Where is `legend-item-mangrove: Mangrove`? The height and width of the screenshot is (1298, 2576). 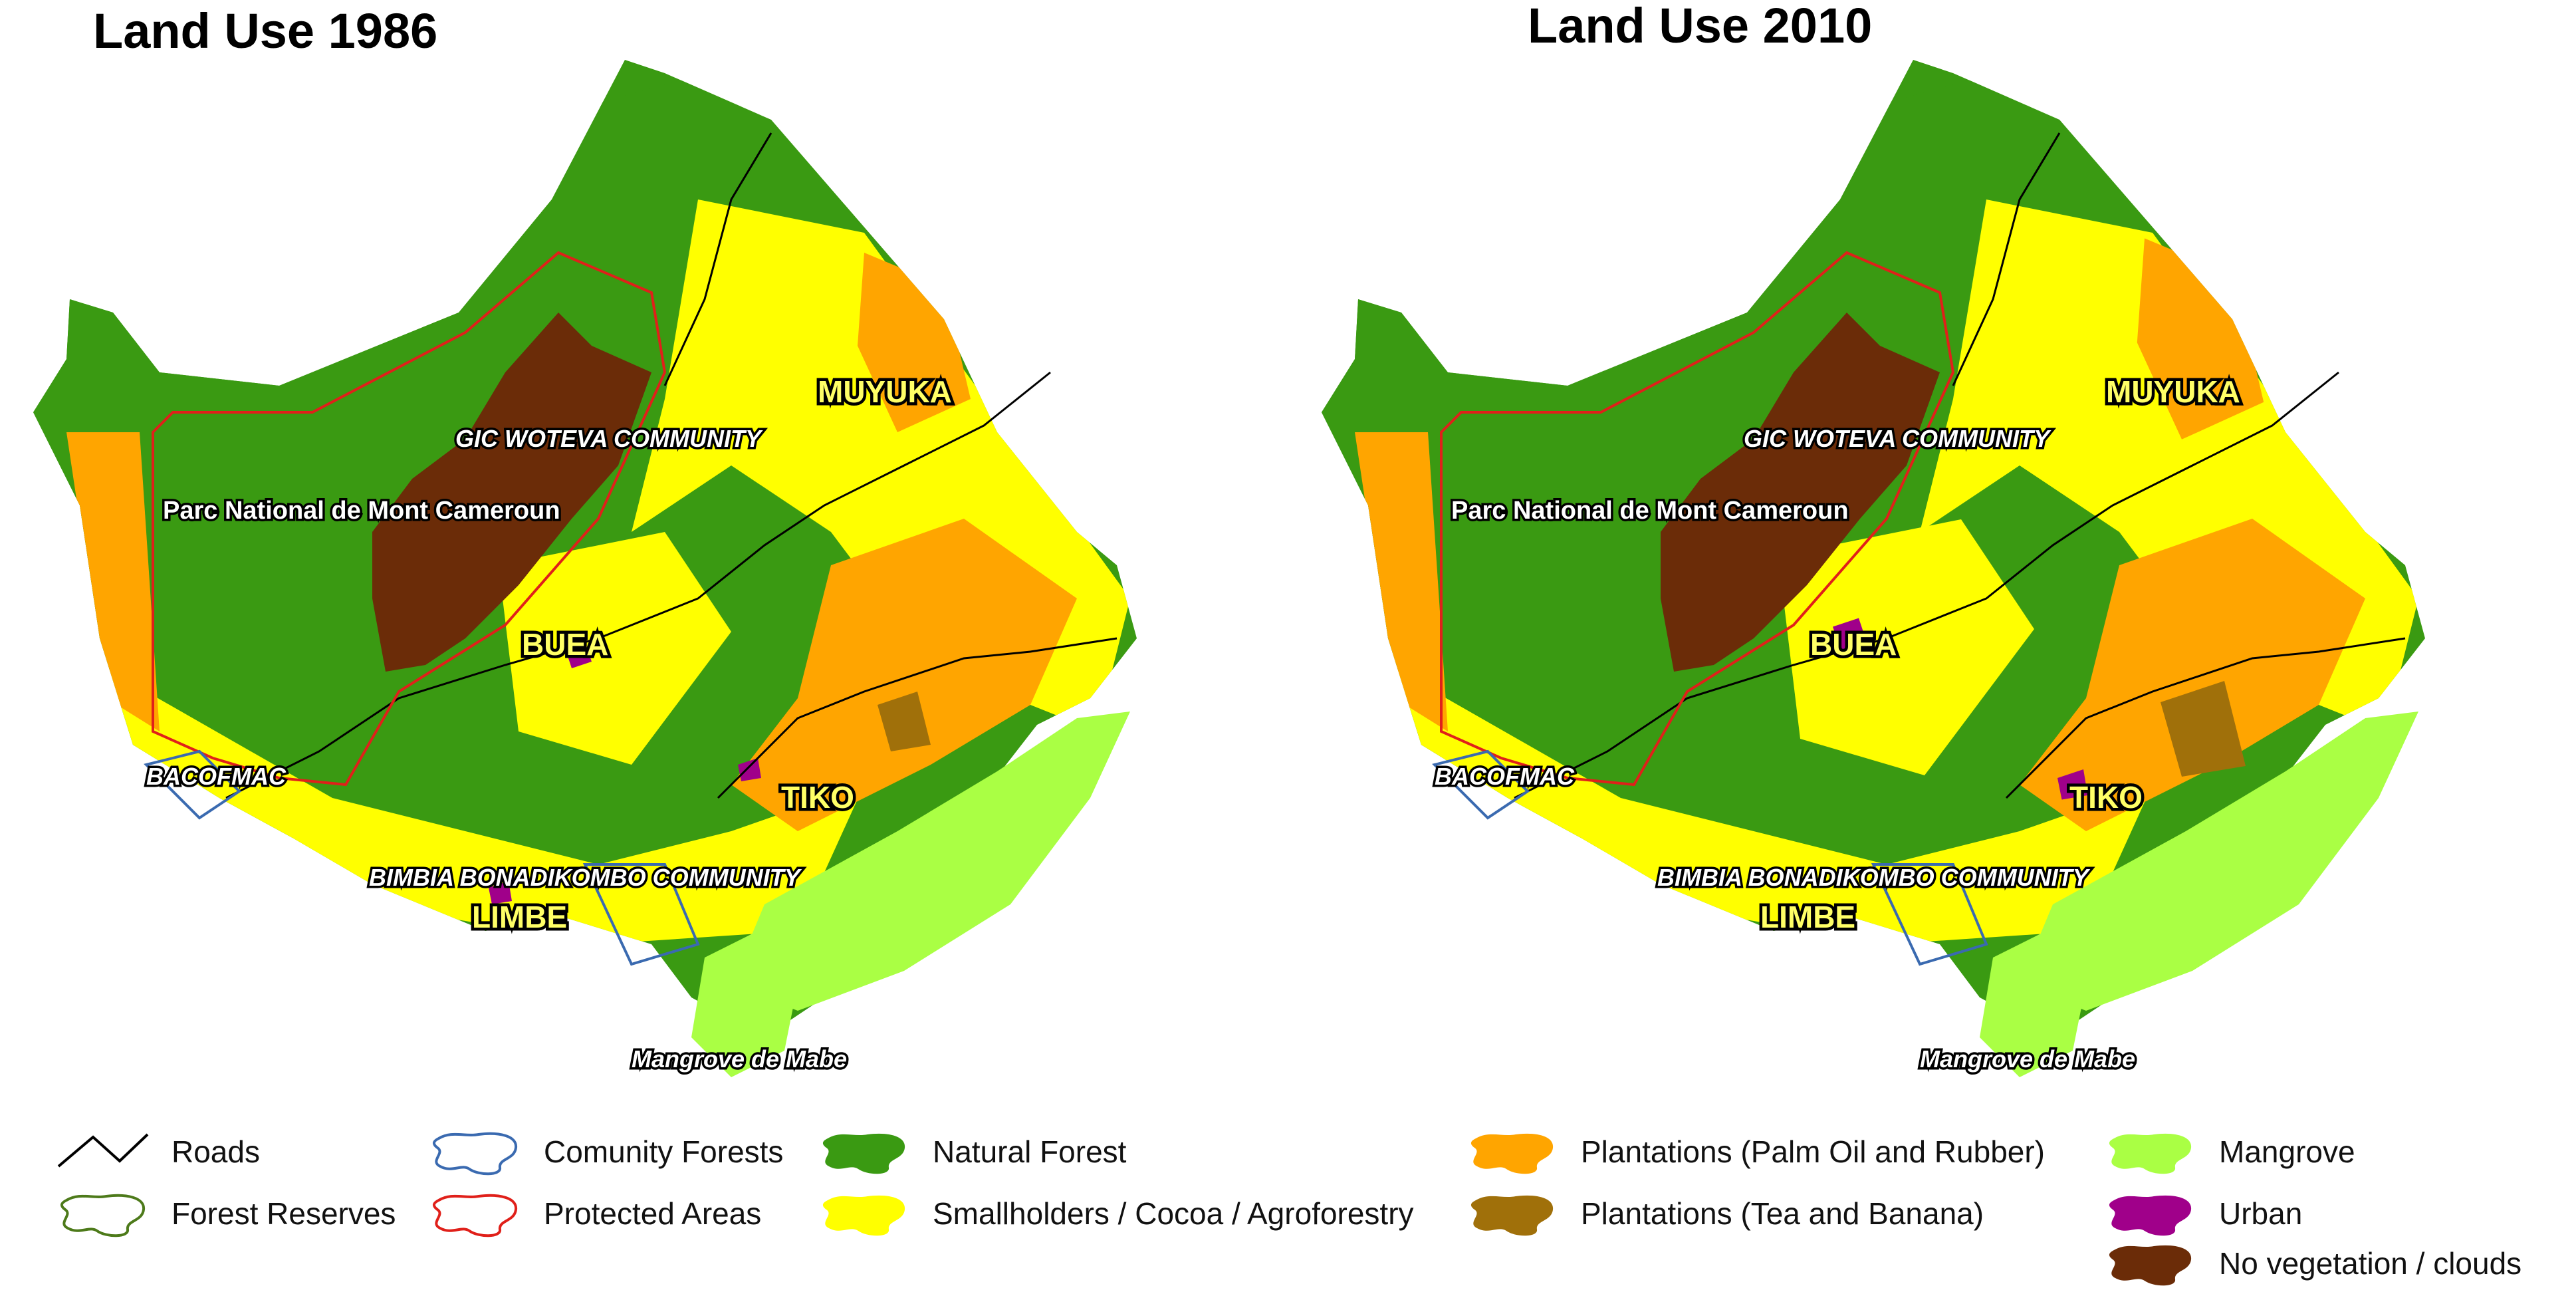
legend-item-mangrove: Mangrove is located at coordinates (2228, 1151).